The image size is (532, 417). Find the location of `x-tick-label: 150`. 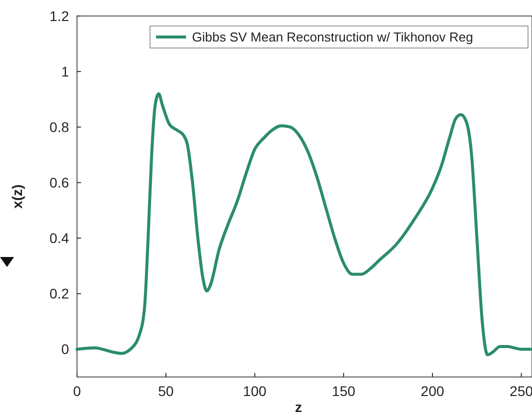

x-tick-label: 150 is located at coordinates (344, 391).